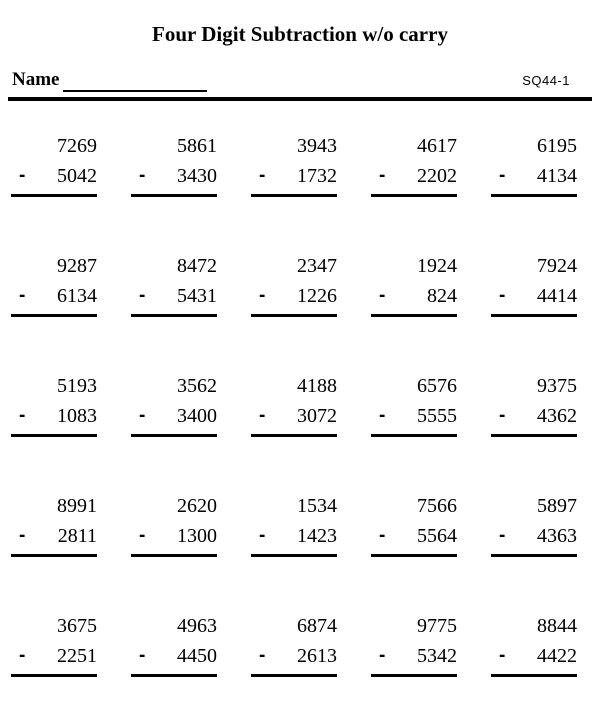  What do you see at coordinates (317, 506) in the screenshot?
I see `minuend: 1534` at bounding box center [317, 506].